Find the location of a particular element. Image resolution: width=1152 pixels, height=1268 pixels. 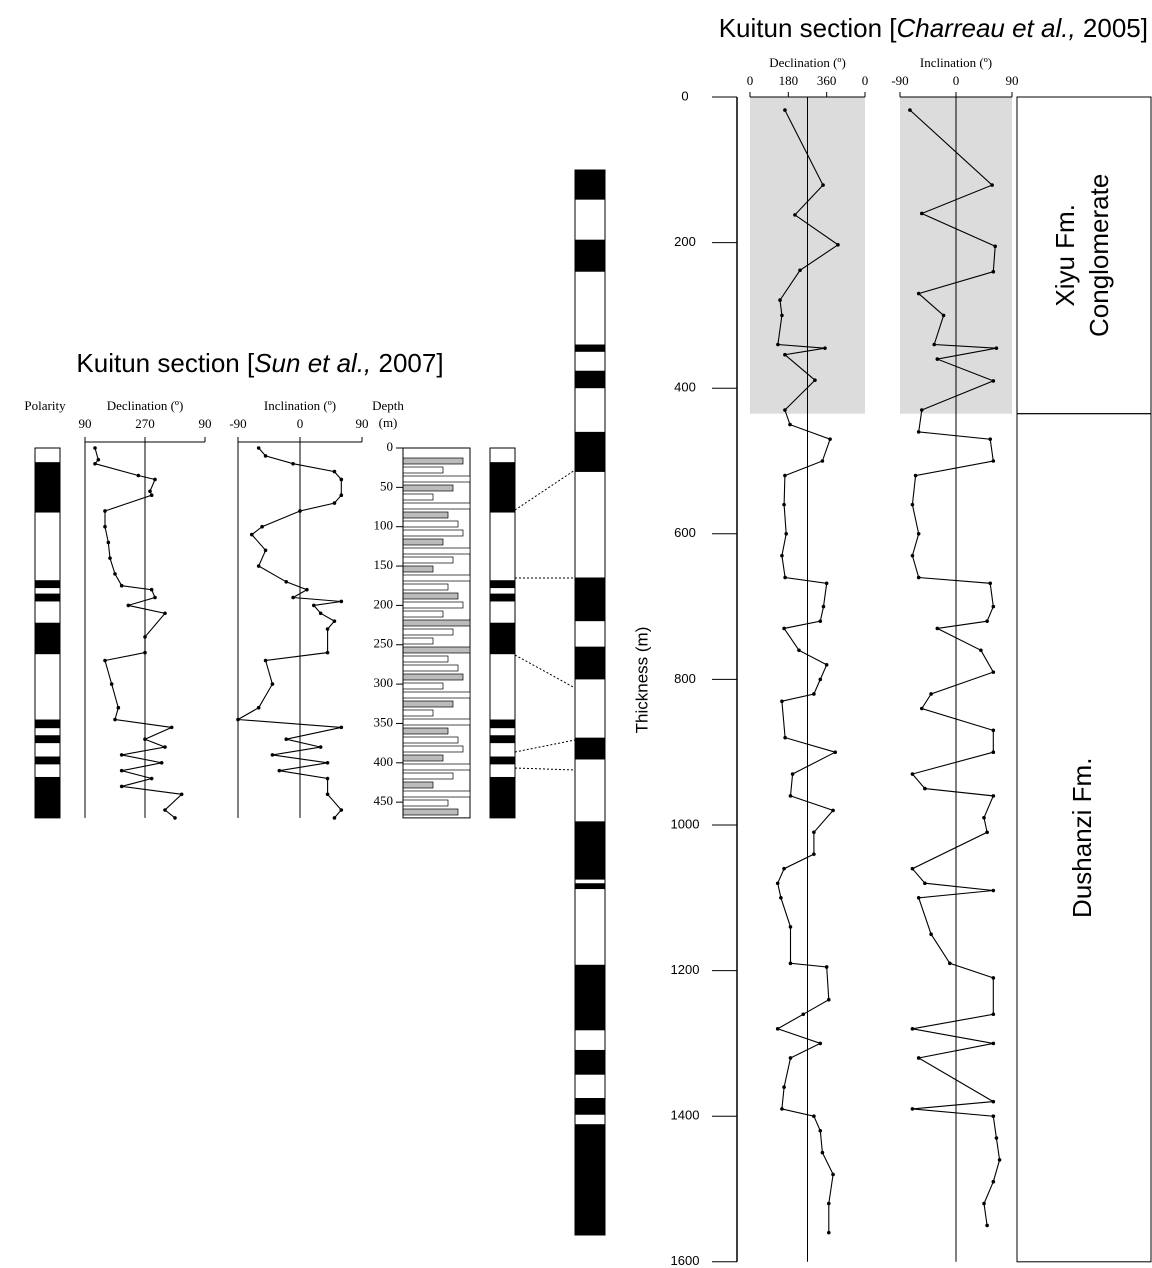

y-tick-label: 0 is located at coordinates (390, 446).